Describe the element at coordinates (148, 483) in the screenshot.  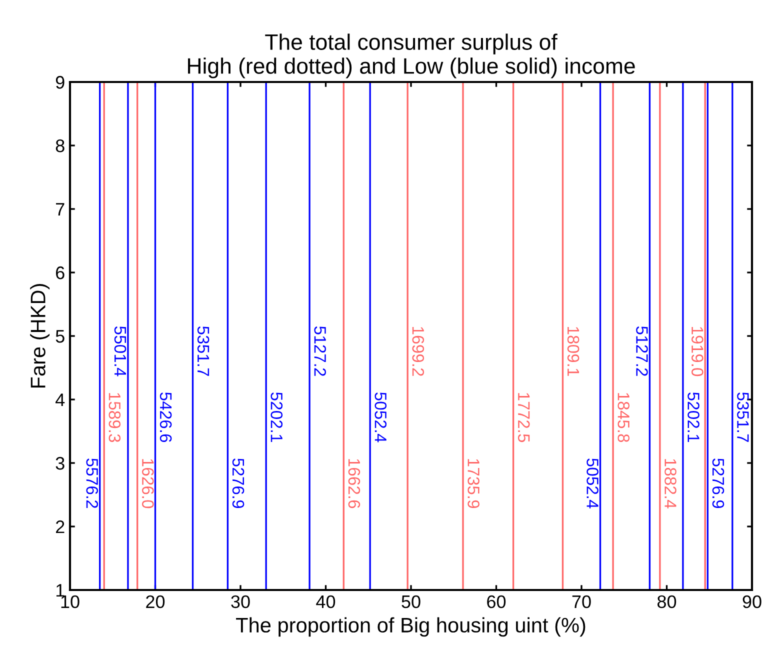
I see `text: 1626.0` at that location.